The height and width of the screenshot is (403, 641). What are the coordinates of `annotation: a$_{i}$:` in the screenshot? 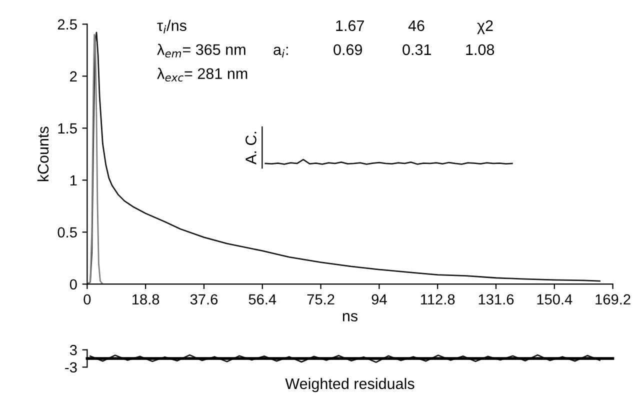 It's located at (281, 52).